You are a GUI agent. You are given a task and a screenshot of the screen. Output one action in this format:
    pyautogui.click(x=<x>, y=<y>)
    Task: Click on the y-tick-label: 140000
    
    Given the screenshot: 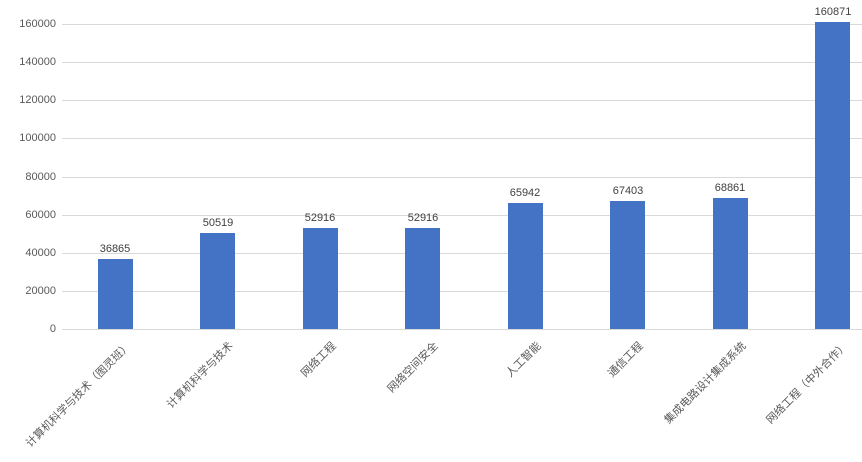 What is the action you would take?
    pyautogui.click(x=37, y=62)
    